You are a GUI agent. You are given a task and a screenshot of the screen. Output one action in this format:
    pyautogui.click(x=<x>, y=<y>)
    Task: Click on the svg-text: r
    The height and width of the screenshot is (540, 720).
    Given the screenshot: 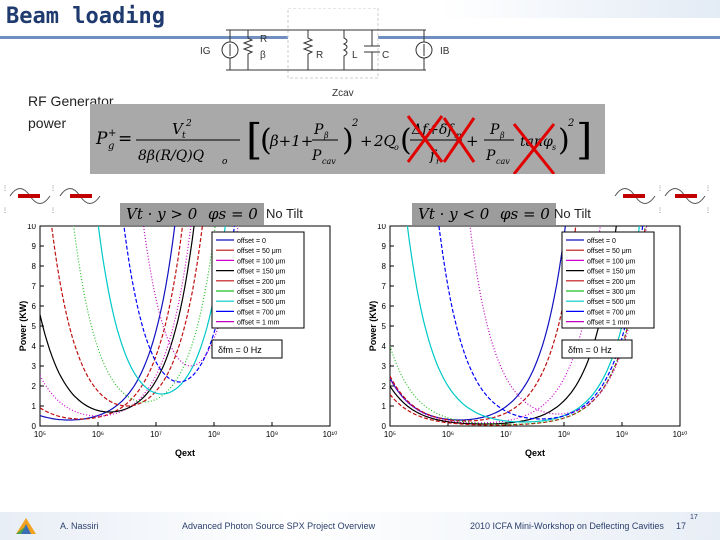 What is the action you would take?
    pyautogui.click(x=438, y=161)
    